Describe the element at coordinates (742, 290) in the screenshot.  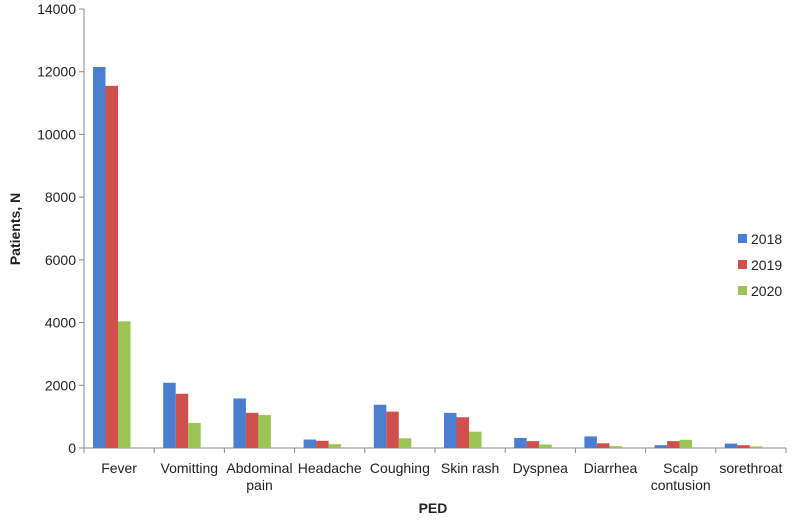
I see `legend-swatch-2020` at that location.